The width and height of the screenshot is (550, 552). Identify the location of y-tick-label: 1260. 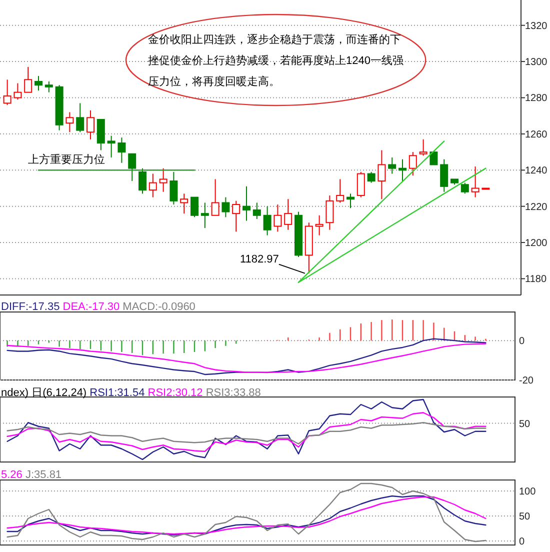
(536, 134).